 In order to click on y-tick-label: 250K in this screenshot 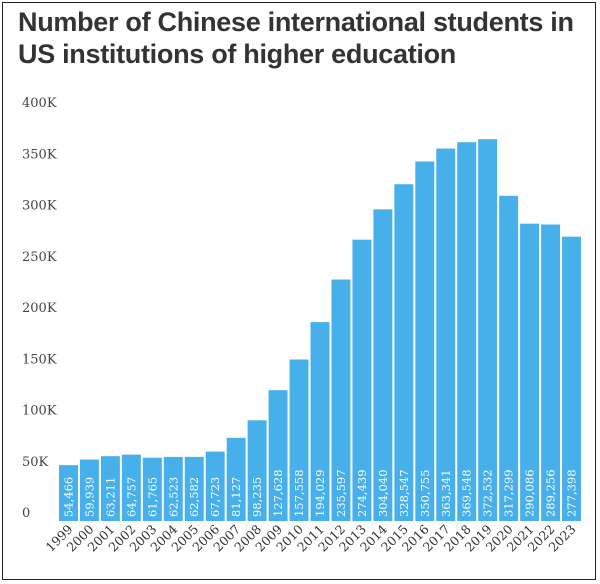, I will do `click(39, 257)`.